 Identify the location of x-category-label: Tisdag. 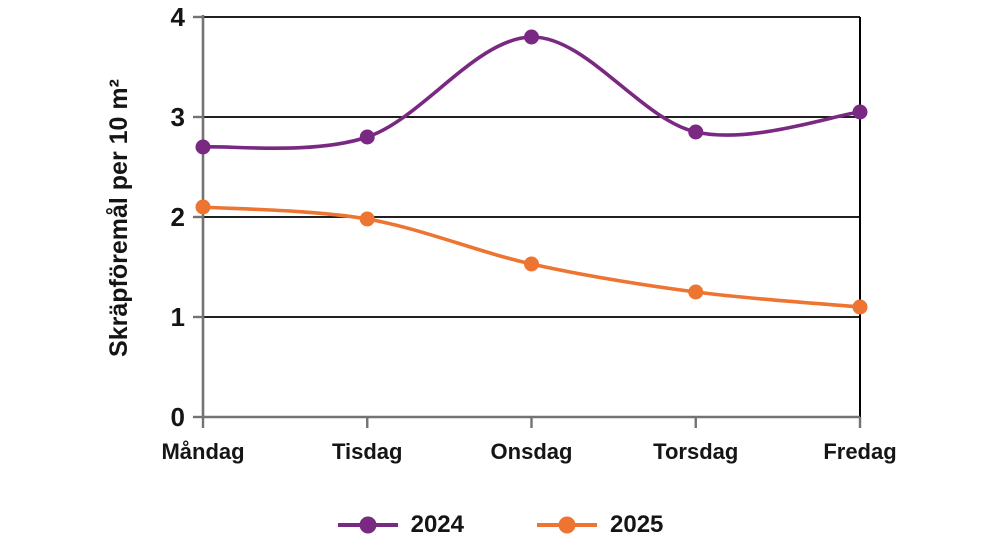
(367, 451).